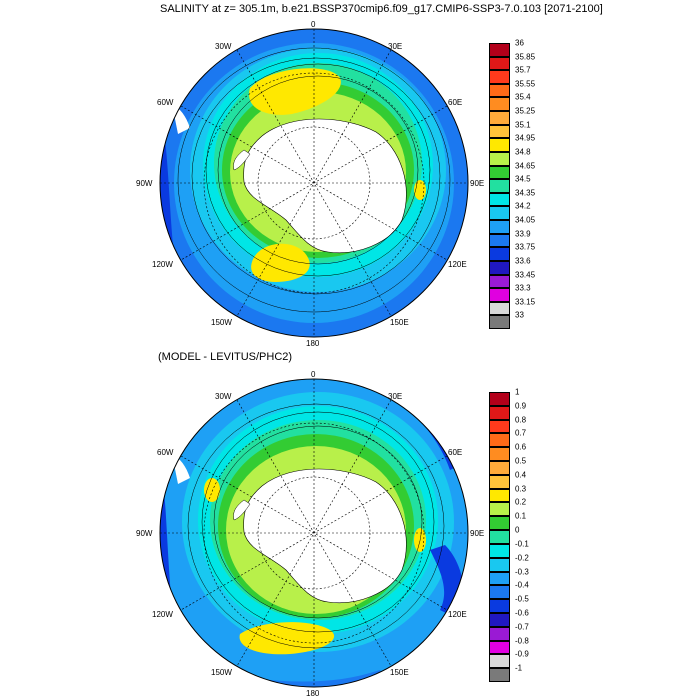  I want to click on colorbar-label: 34.8, so click(523, 152).